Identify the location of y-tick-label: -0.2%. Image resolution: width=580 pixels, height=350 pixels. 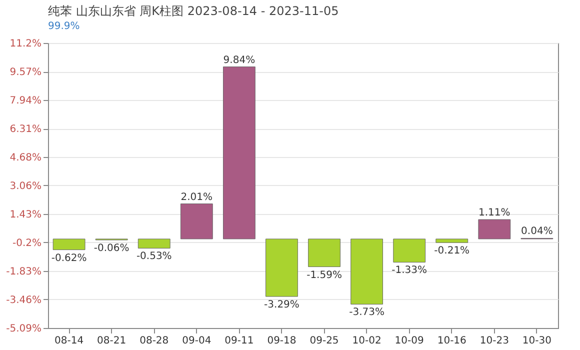
(27, 243).